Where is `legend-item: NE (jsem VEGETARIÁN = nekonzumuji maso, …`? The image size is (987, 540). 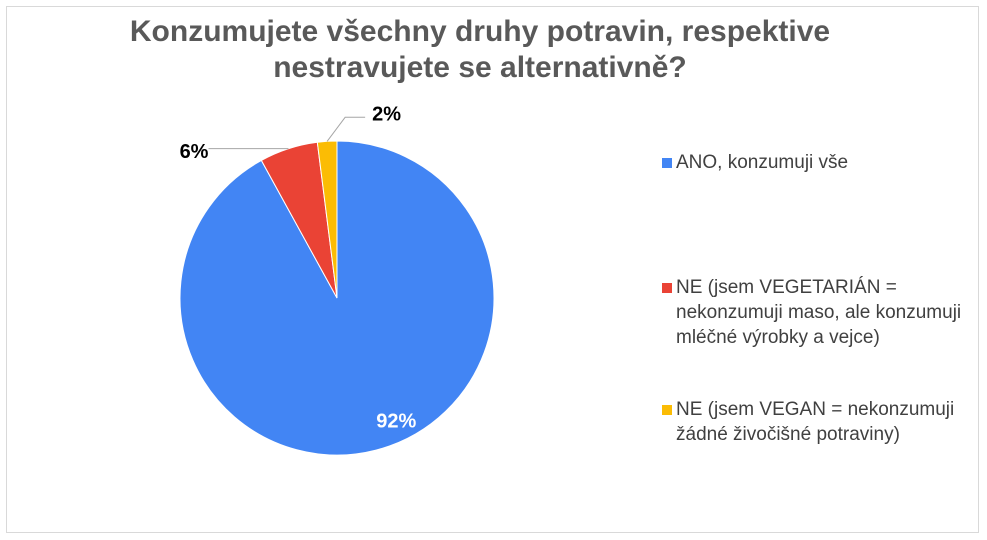 legend-item: NE (jsem VEGETARIÁN = nekonzumuji maso, … is located at coordinates (817, 312).